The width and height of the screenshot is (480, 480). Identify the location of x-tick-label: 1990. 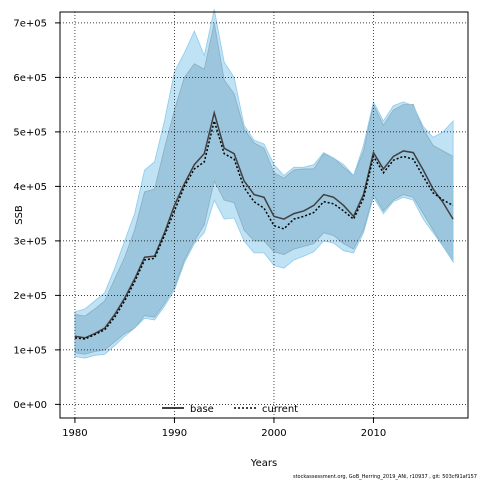
(174, 433).